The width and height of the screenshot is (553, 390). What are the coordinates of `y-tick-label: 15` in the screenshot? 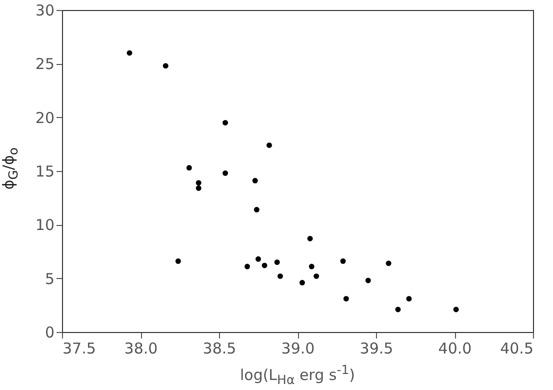 It's located at (44, 171).